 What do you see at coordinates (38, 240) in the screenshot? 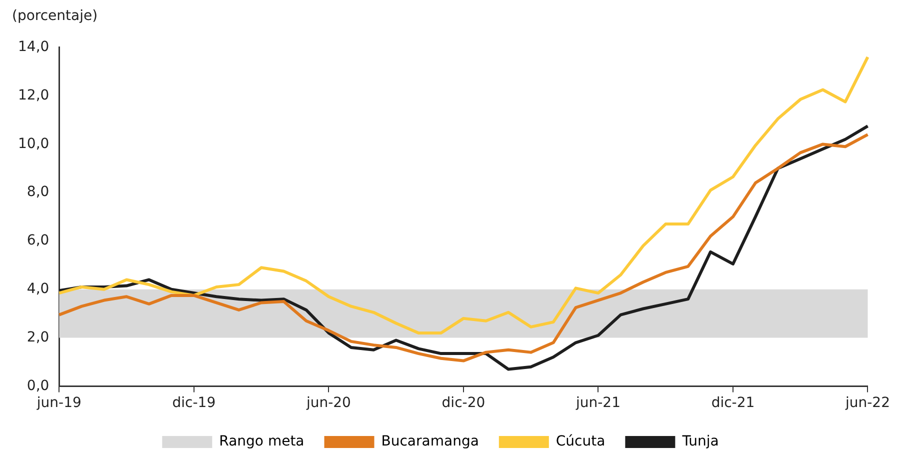
I see `y-tick-label: 6,0` at bounding box center [38, 240].